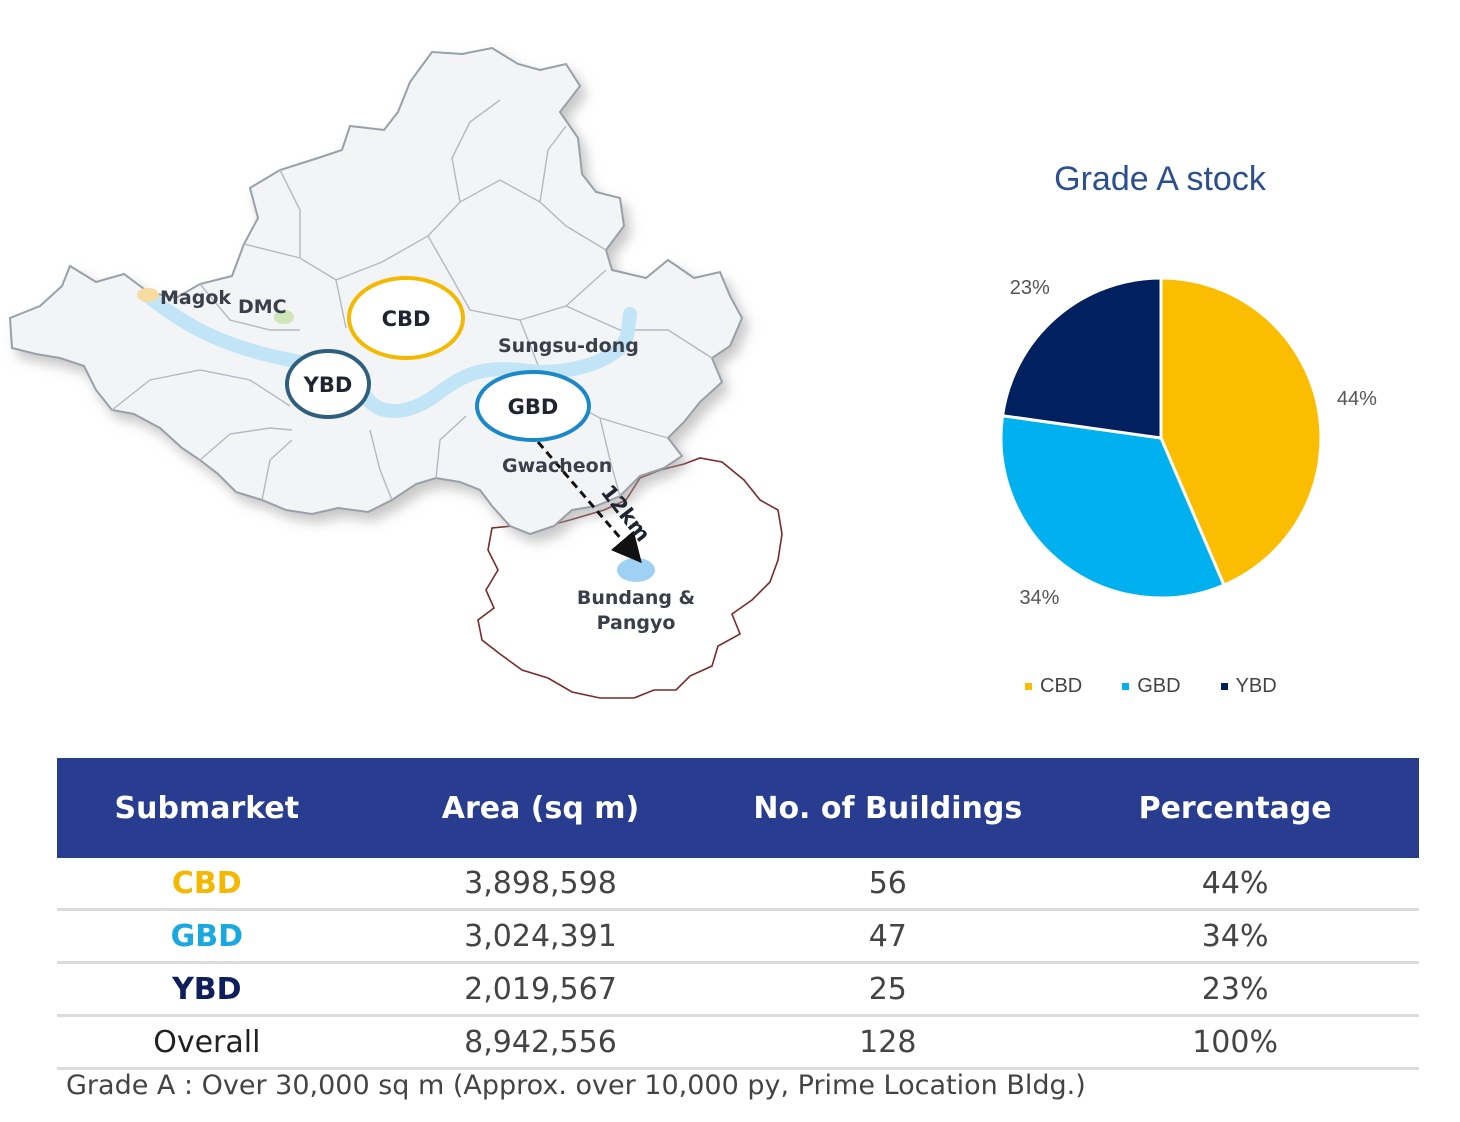 This screenshot has width=1460, height=1122. I want to click on cell-submarket: CBD, so click(207, 884).